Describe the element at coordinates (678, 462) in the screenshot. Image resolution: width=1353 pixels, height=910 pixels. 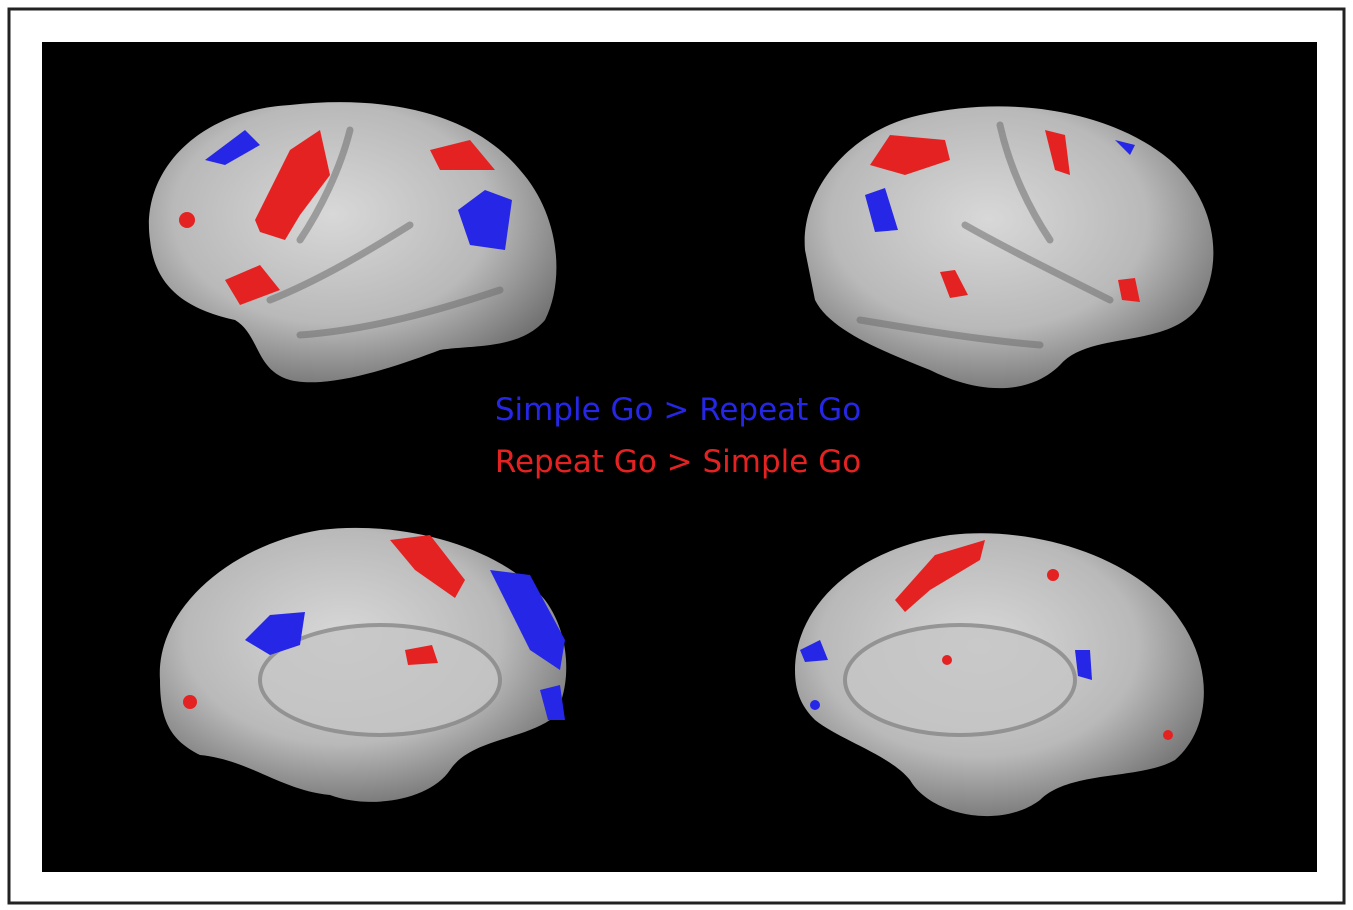
I see `legend-label: Repeat Go > Simple Go` at that location.